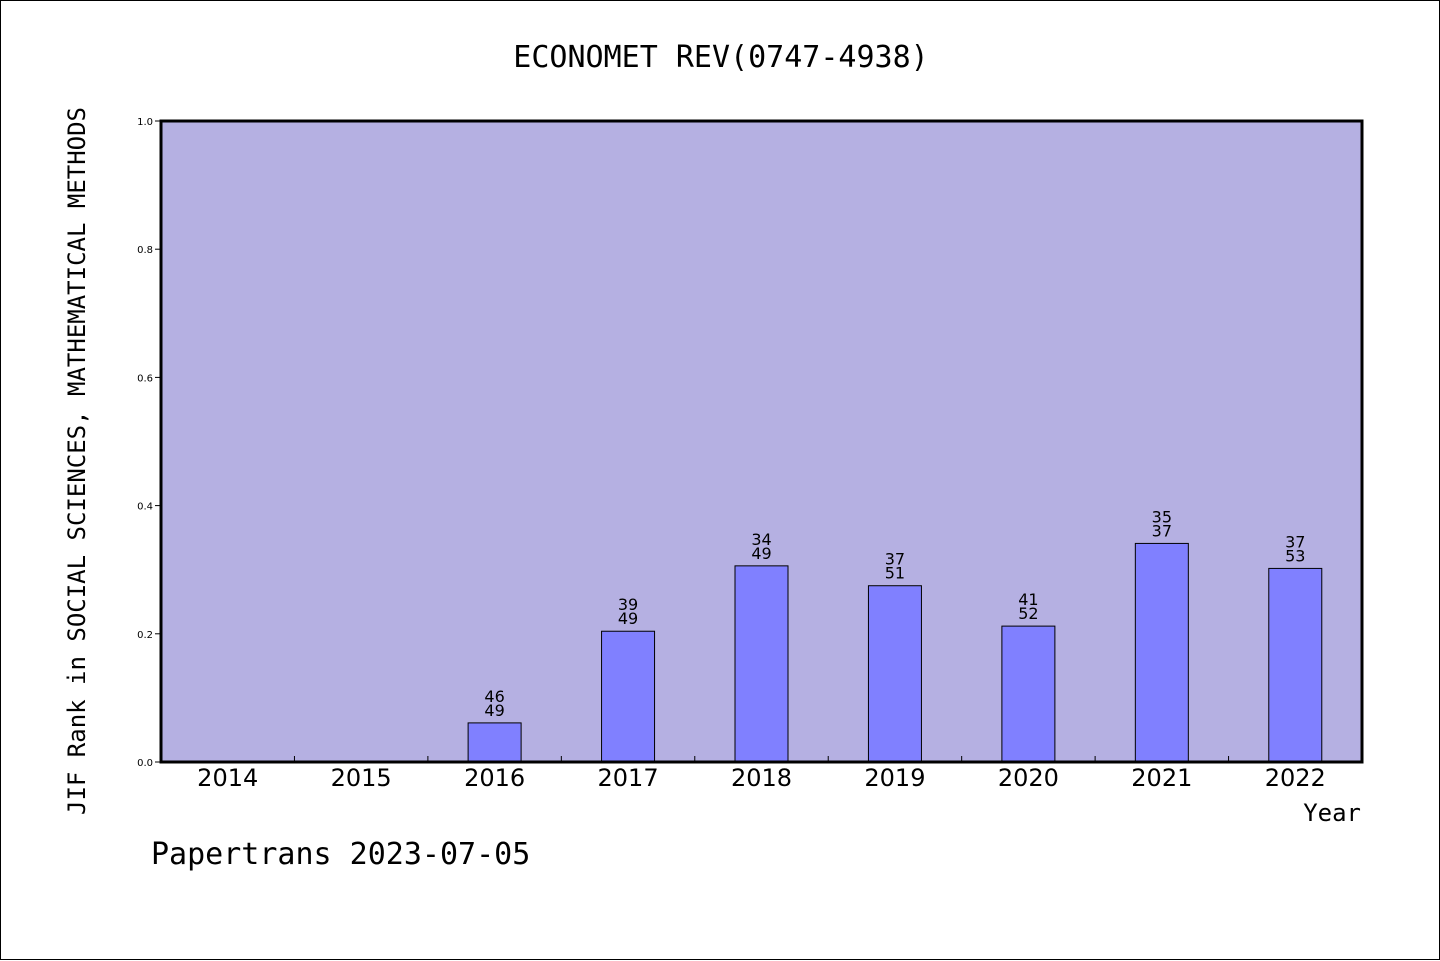  I want to click on chart-title: ECONOMET REV(0747-4938), so click(720, 57).